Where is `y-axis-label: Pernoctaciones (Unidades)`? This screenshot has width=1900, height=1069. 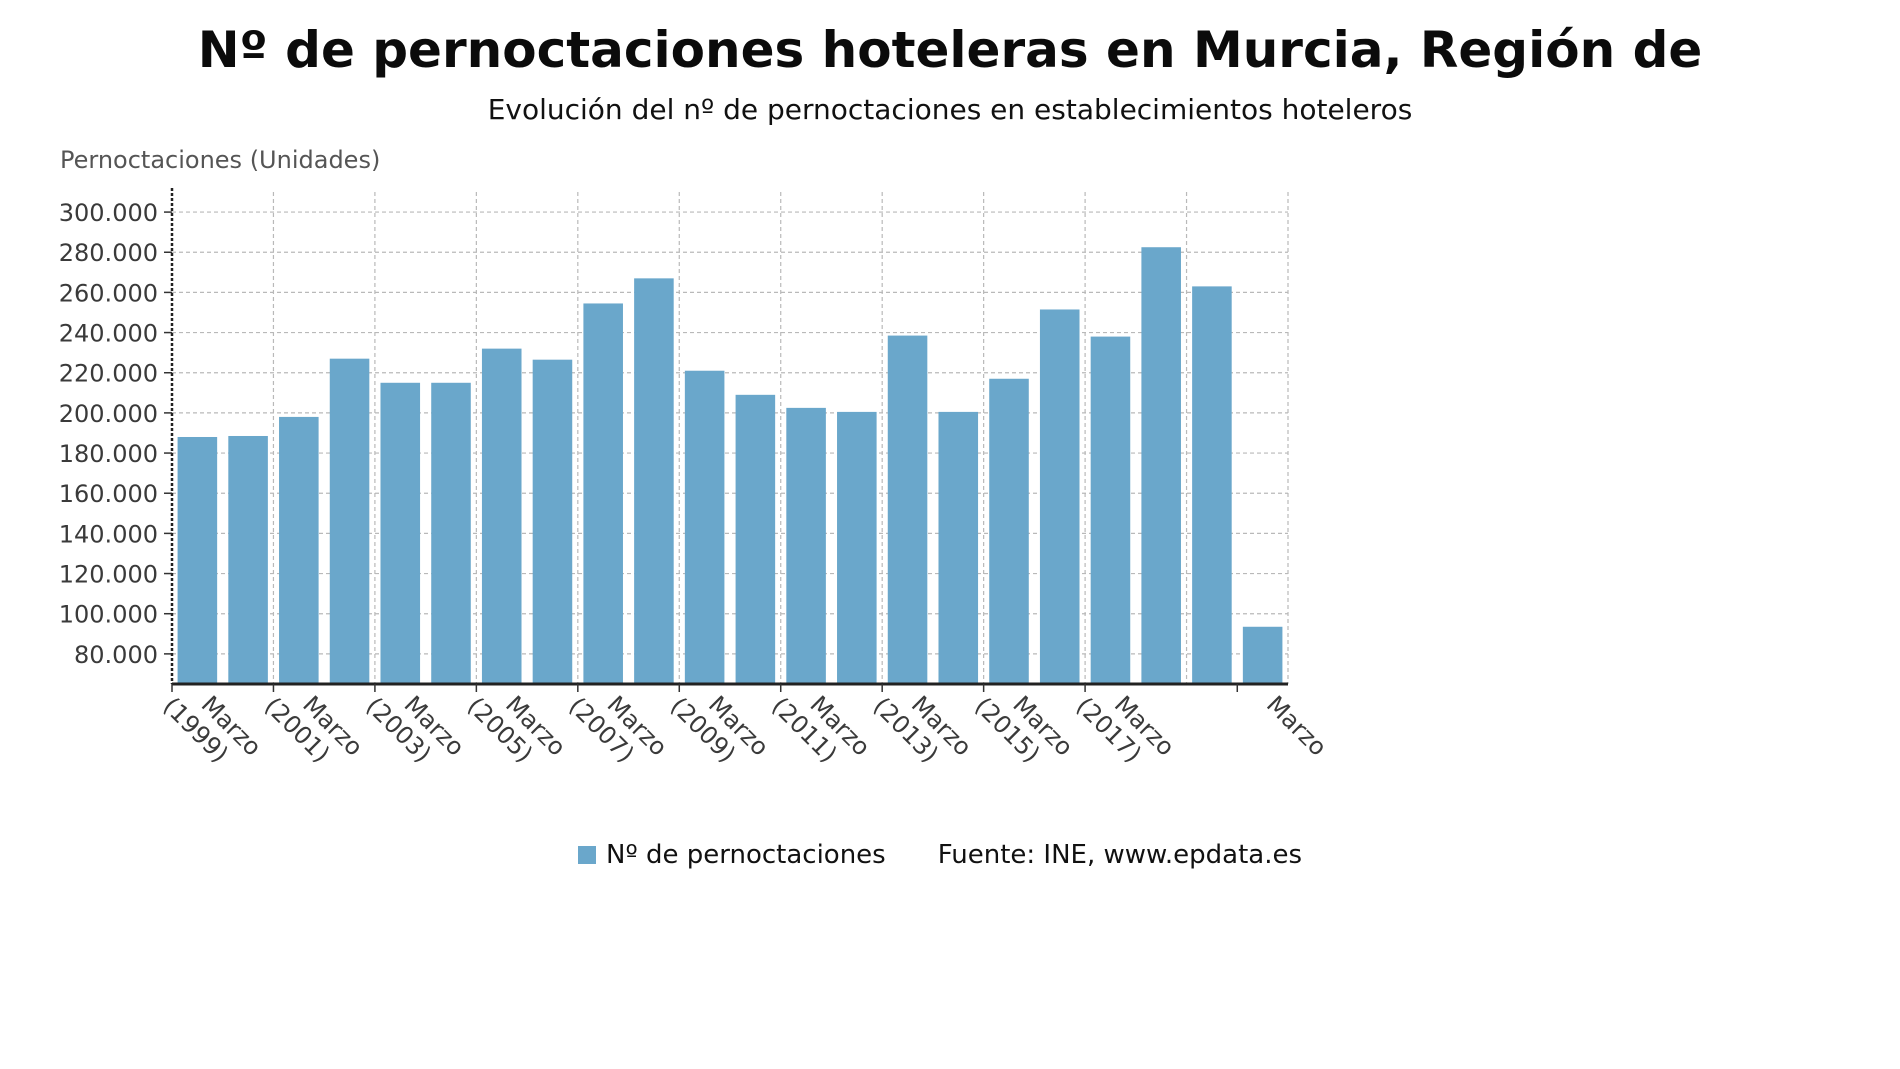 y-axis-label: Pernoctaciones (Unidades) is located at coordinates (220, 160).